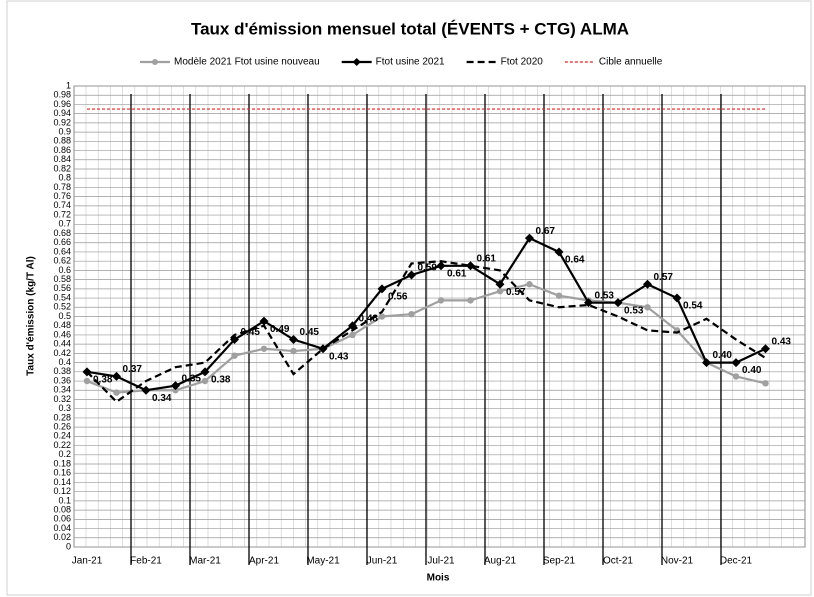  Describe the element at coordinates (31, 316) in the screenshot. I see `y-axis-label: Taux d'émission (kg/T Al)` at that location.